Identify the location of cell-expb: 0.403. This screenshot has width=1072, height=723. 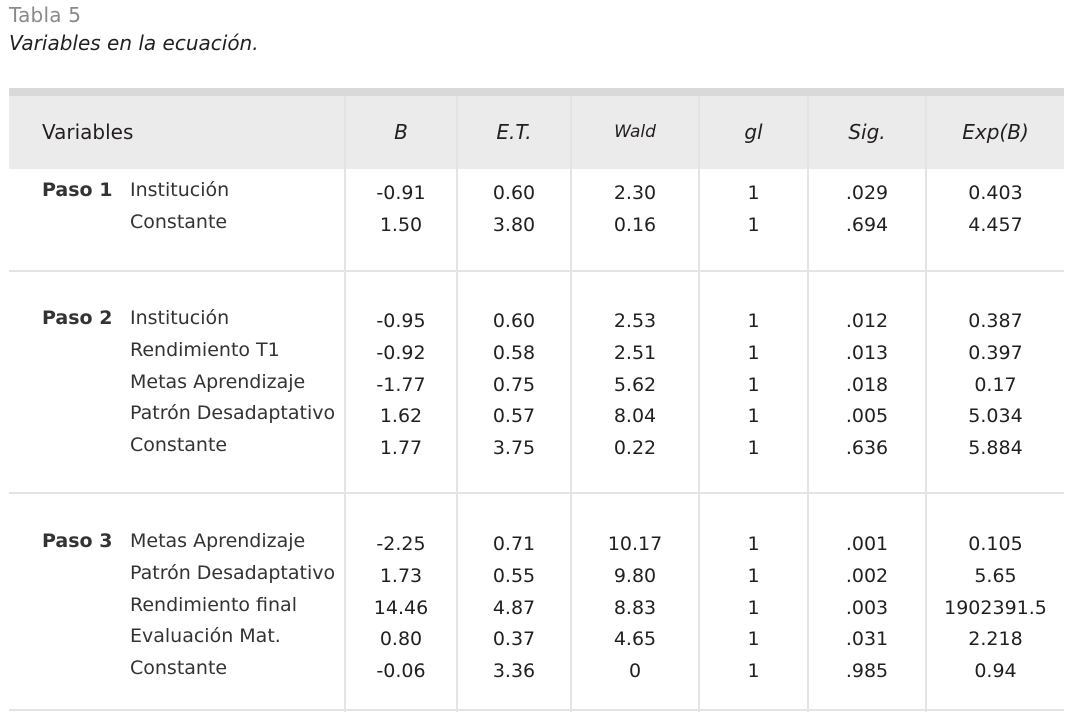
(995, 193).